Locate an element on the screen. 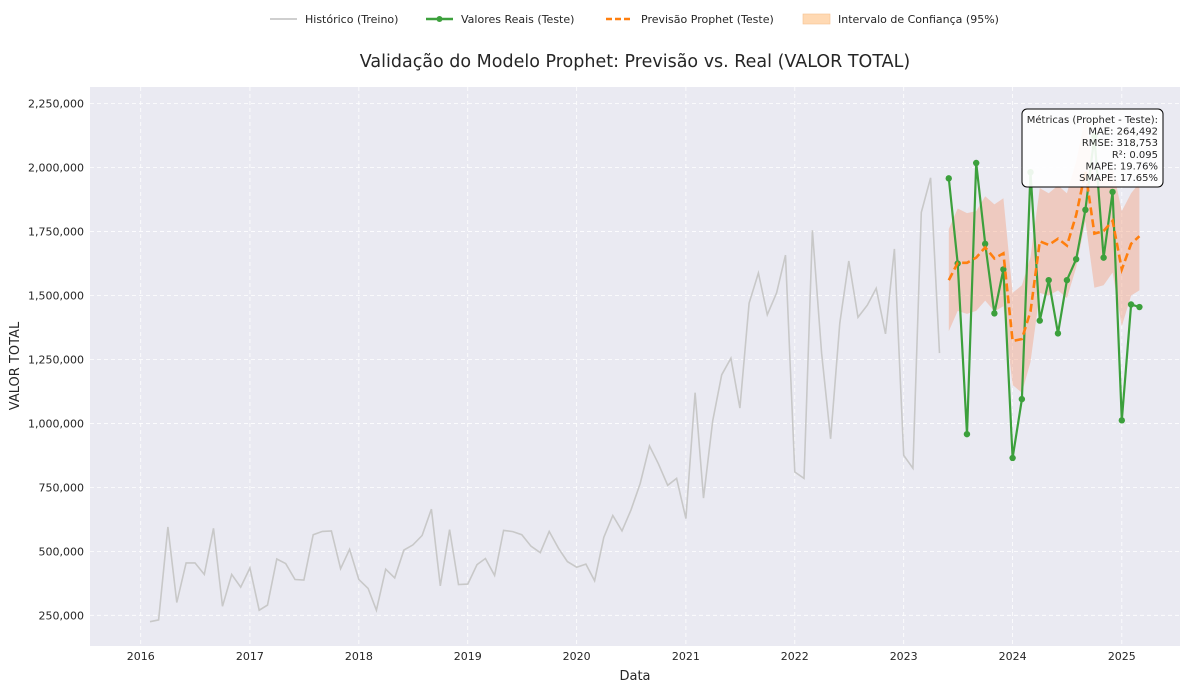  forecast-series is located at coordinates (1044, 257).